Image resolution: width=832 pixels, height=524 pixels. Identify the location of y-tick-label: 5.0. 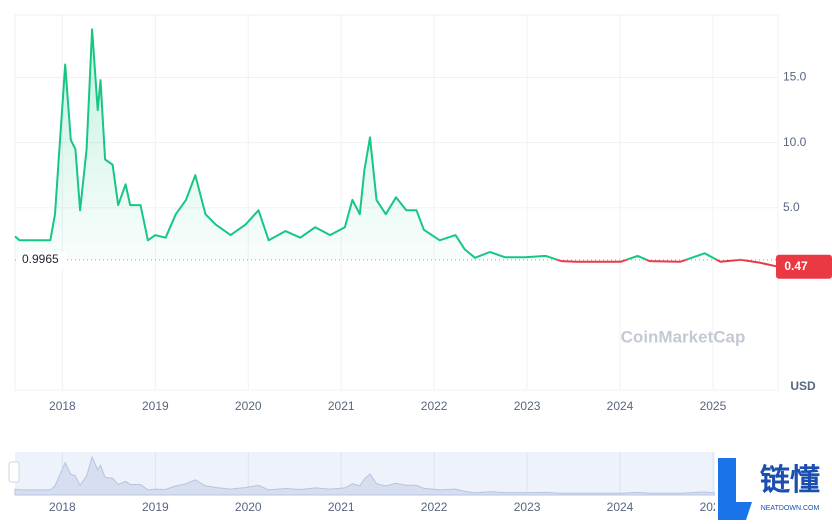
(791, 207).